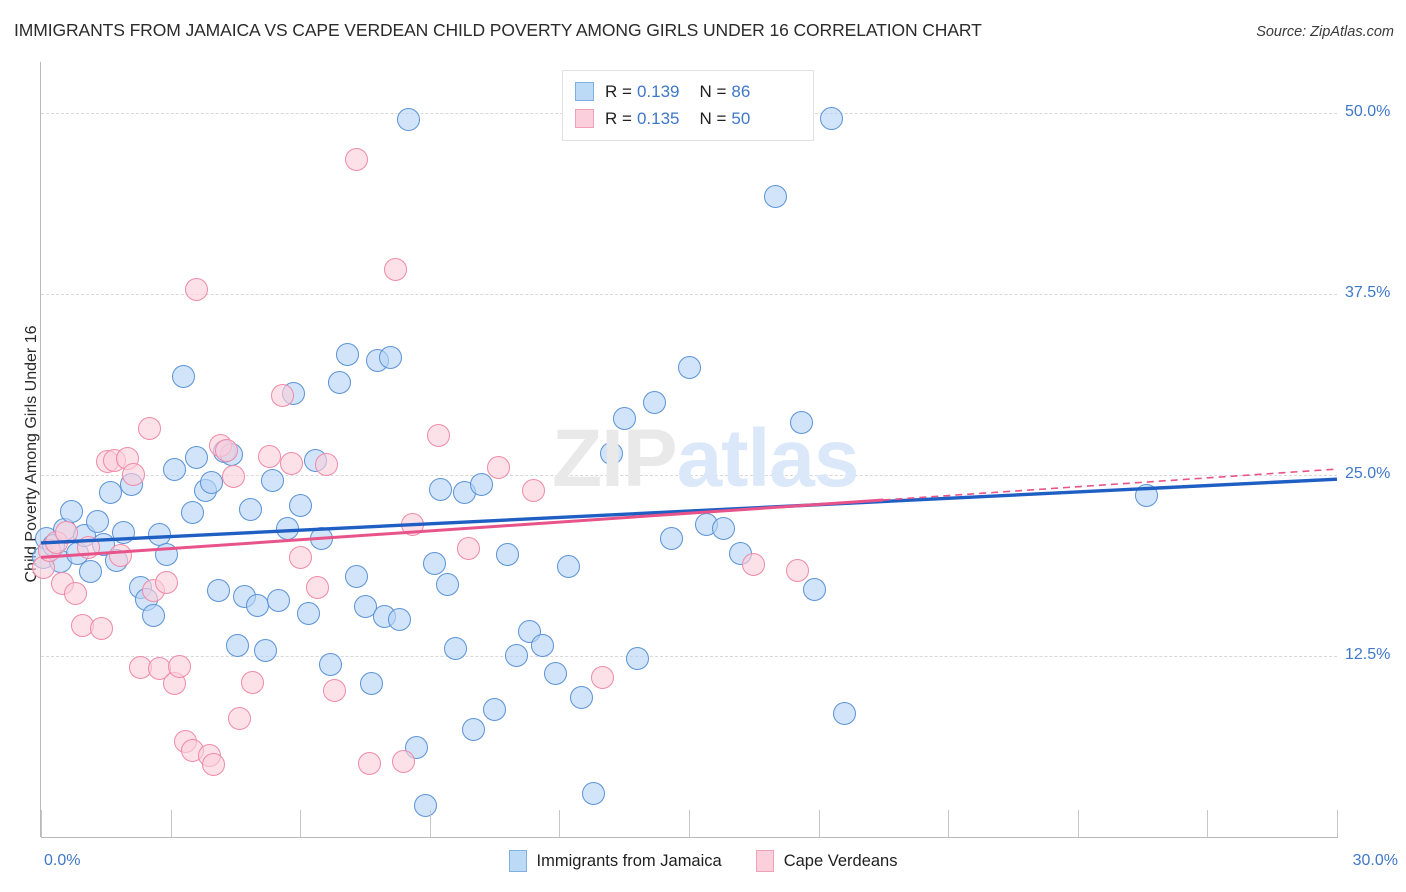 The image size is (1406, 892). What do you see at coordinates (741, 118) in the screenshot?
I see `n-value: 50` at bounding box center [741, 118].